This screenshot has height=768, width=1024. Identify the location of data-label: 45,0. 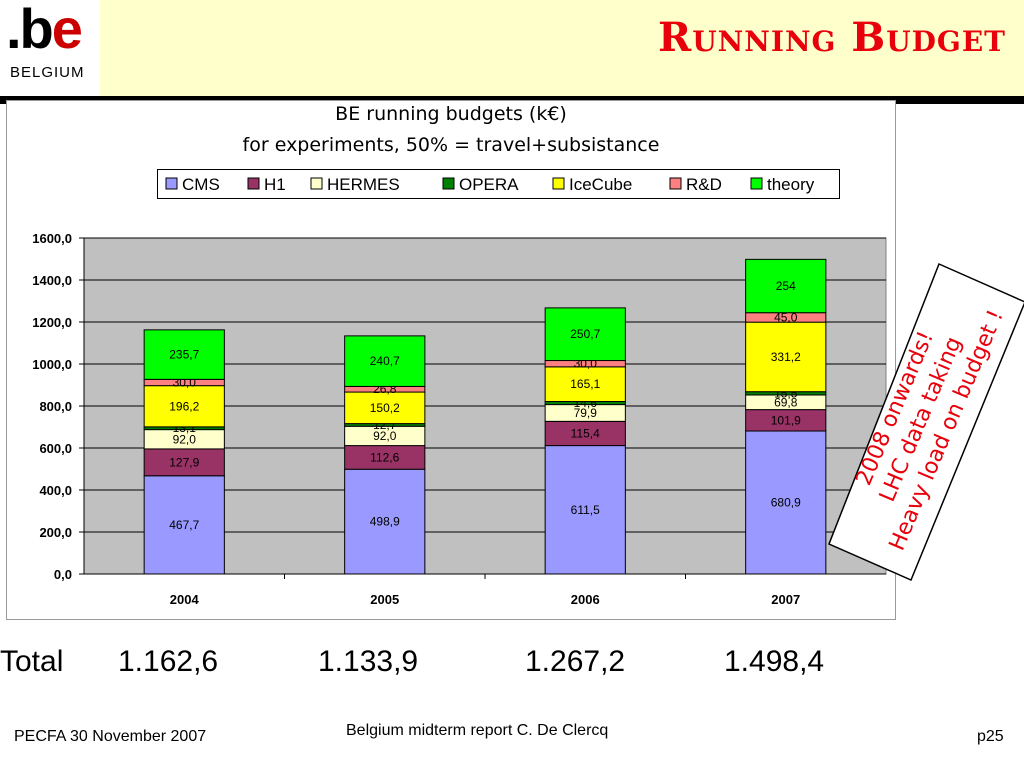
(786, 317).